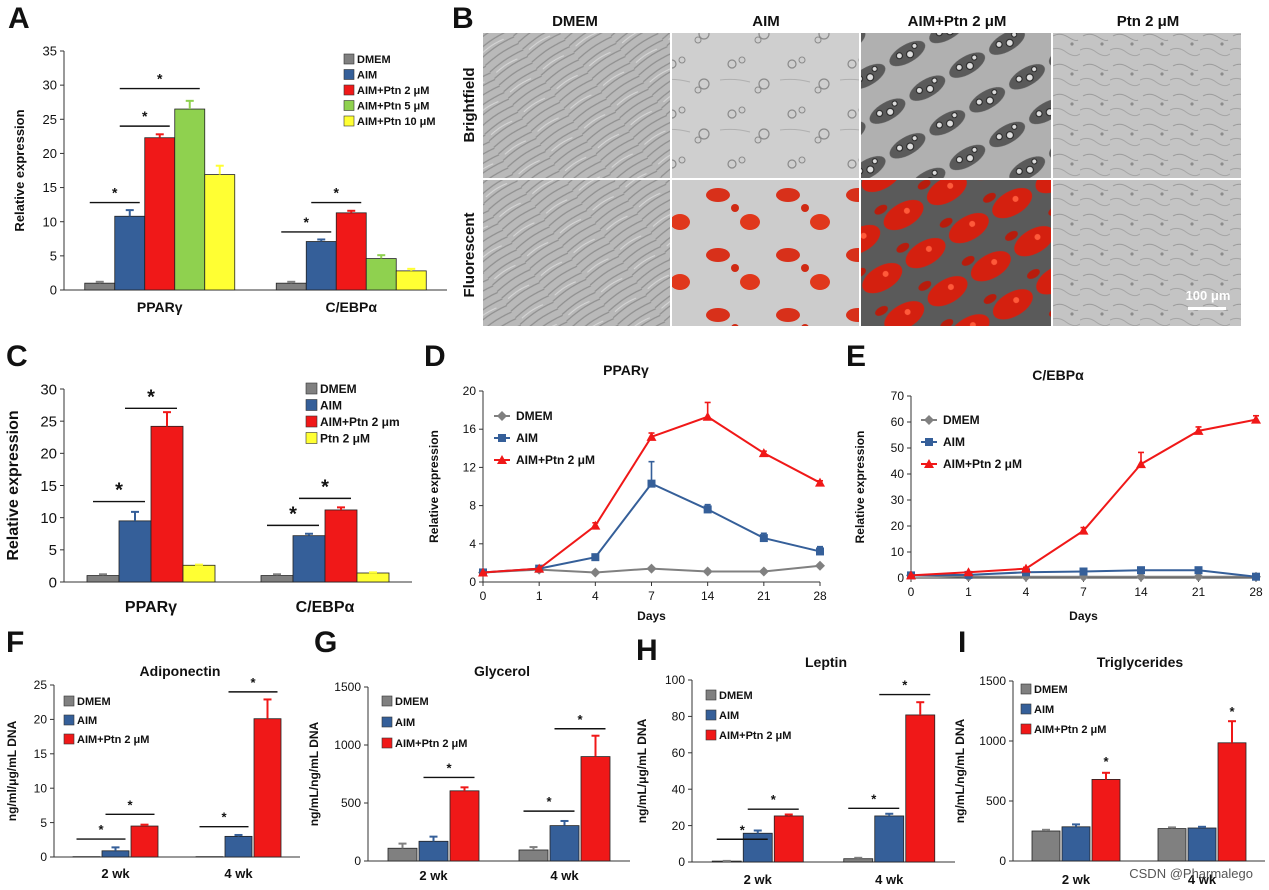 This screenshot has height=890, width=1269. Describe the element at coordinates (472, 506) in the screenshot. I see `y-tick-label: 8` at that location.